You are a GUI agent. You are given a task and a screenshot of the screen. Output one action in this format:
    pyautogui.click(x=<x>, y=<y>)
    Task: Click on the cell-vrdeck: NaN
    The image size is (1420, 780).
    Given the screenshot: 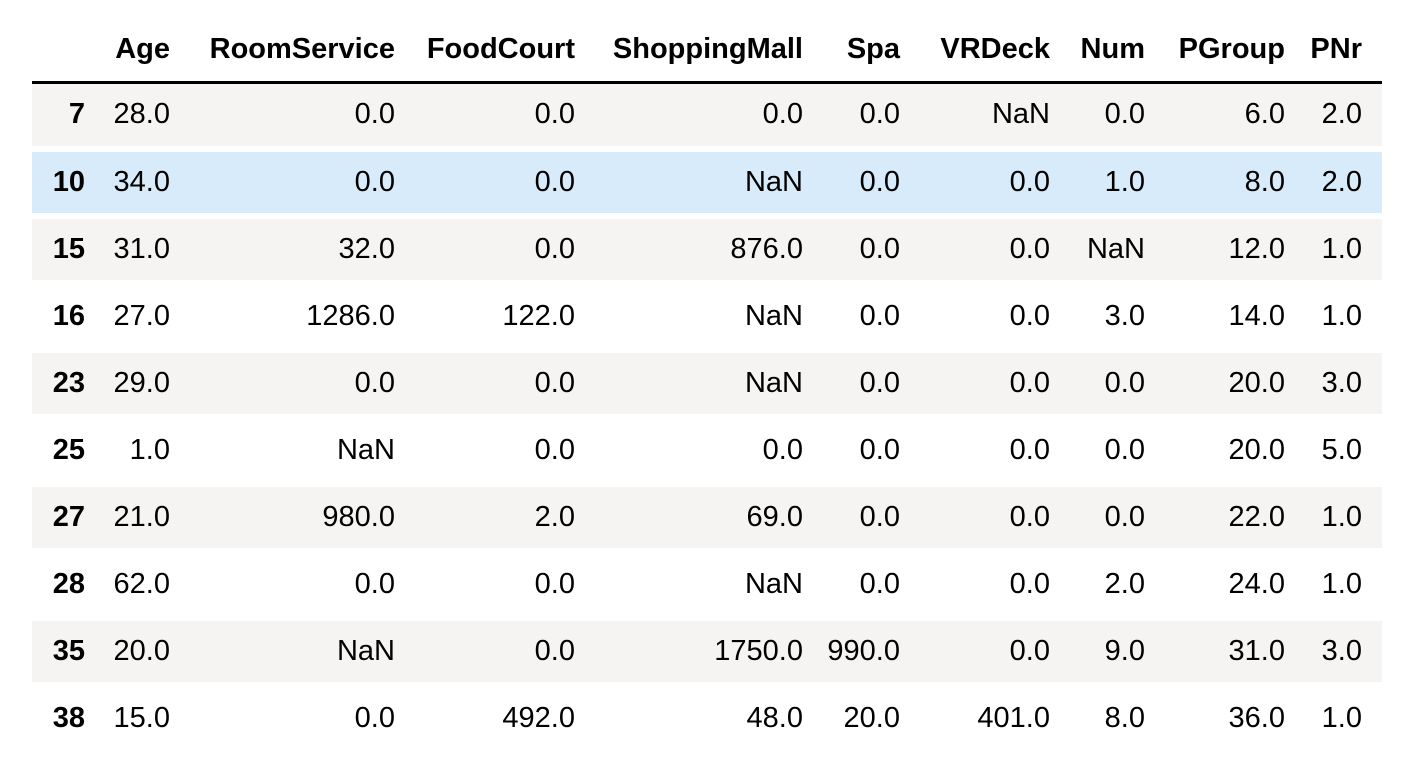 What is the action you would take?
    pyautogui.click(x=975, y=117)
    